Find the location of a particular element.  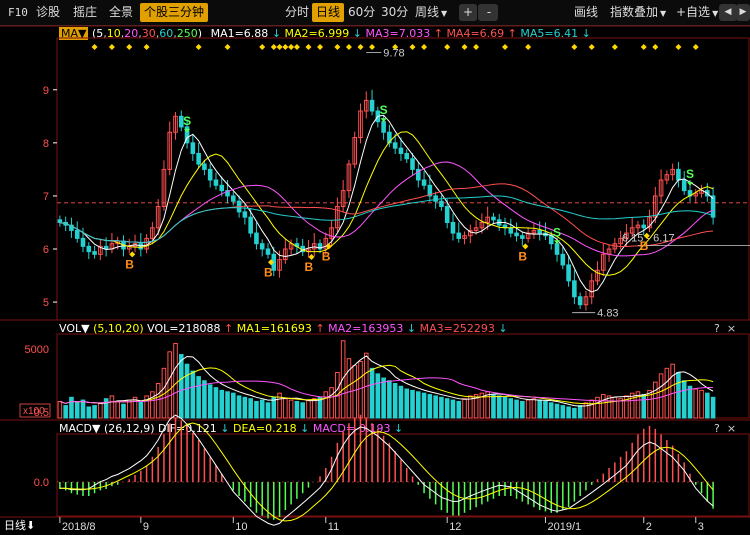

chevron-down-icon: ▼ is located at coordinates (444, 13).